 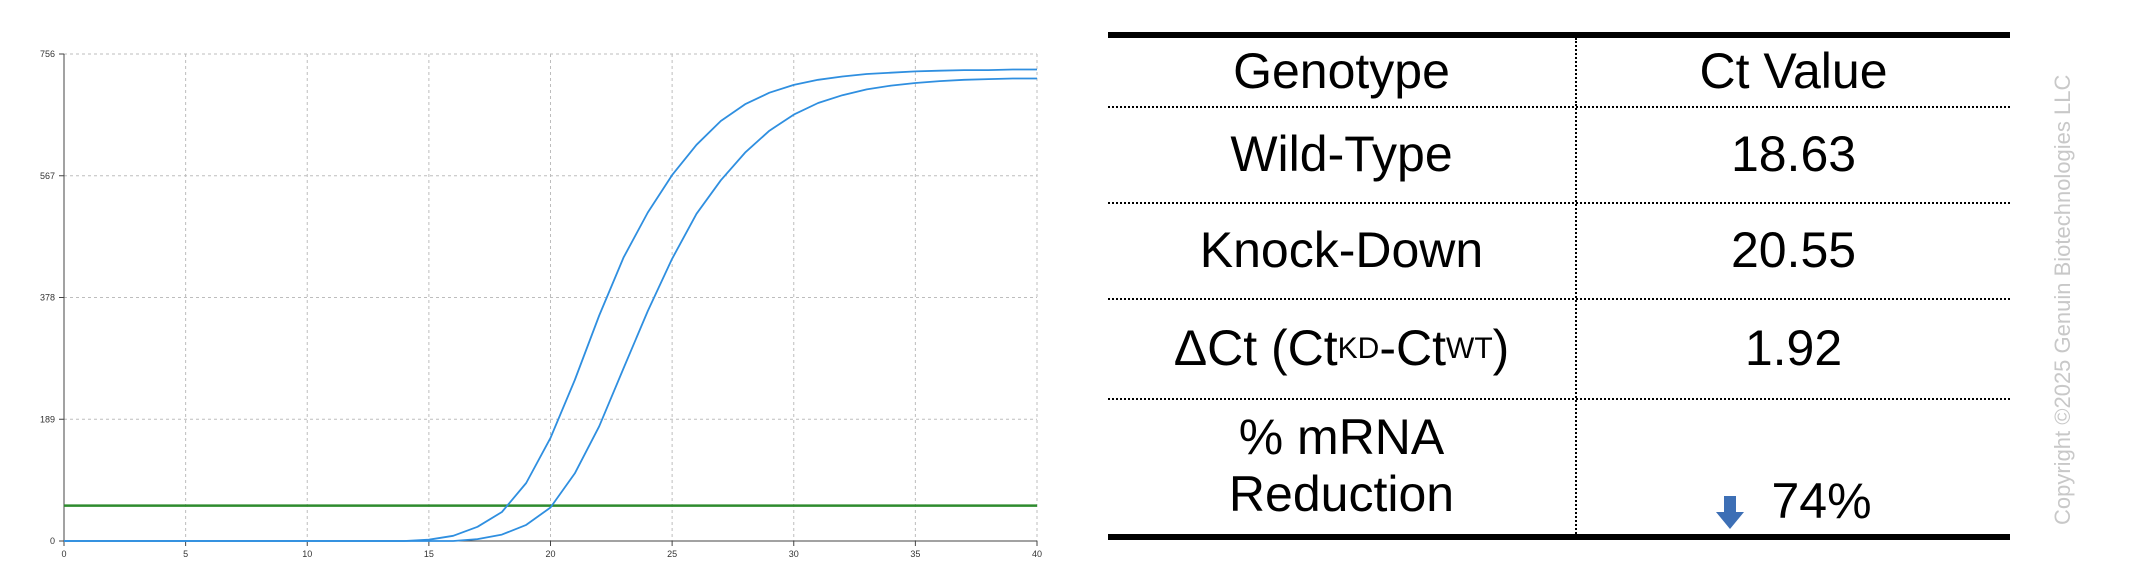 I want to click on x-tick-label: 25, so click(x=672, y=554).